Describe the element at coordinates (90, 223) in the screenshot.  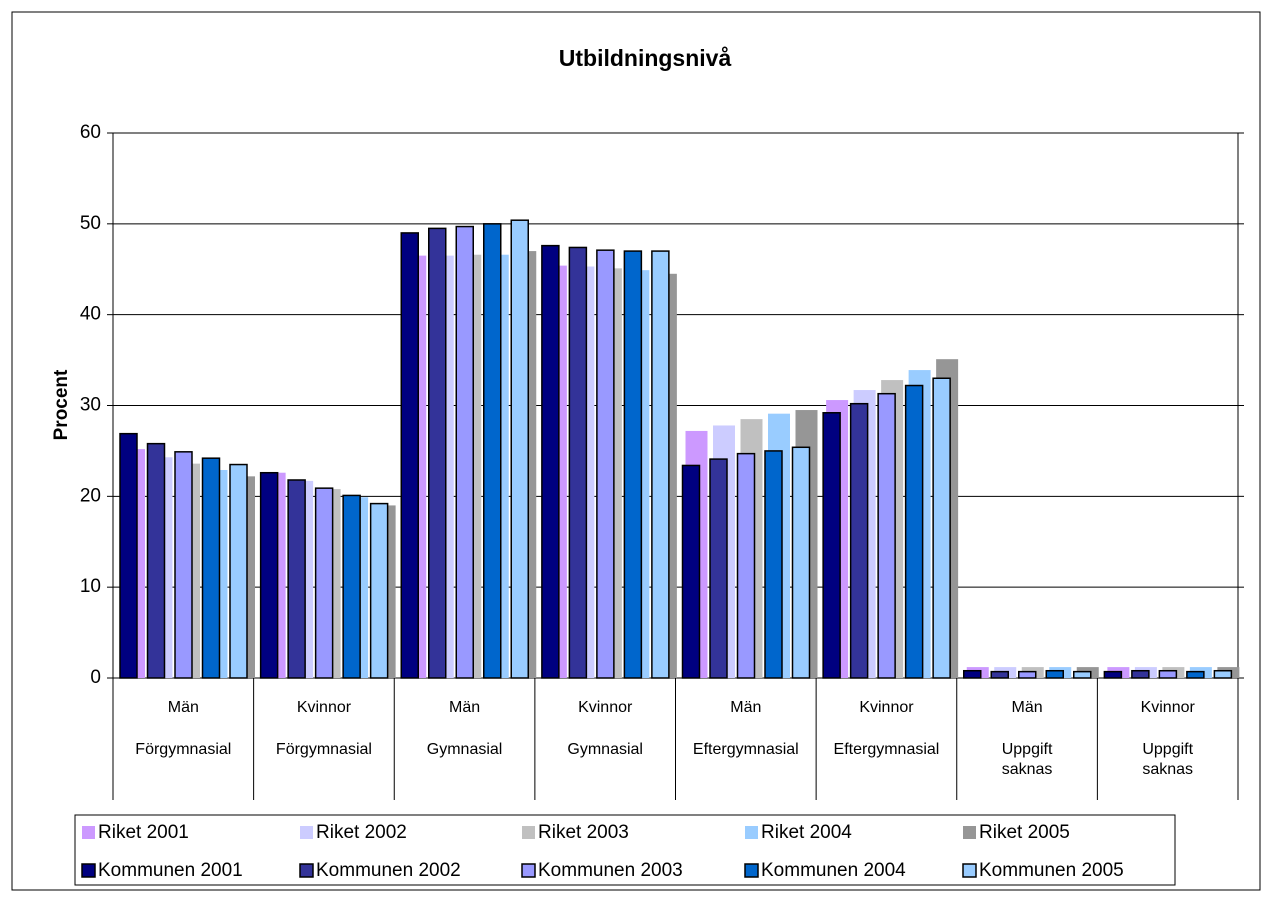
I see `y-tick-label: 50` at that location.